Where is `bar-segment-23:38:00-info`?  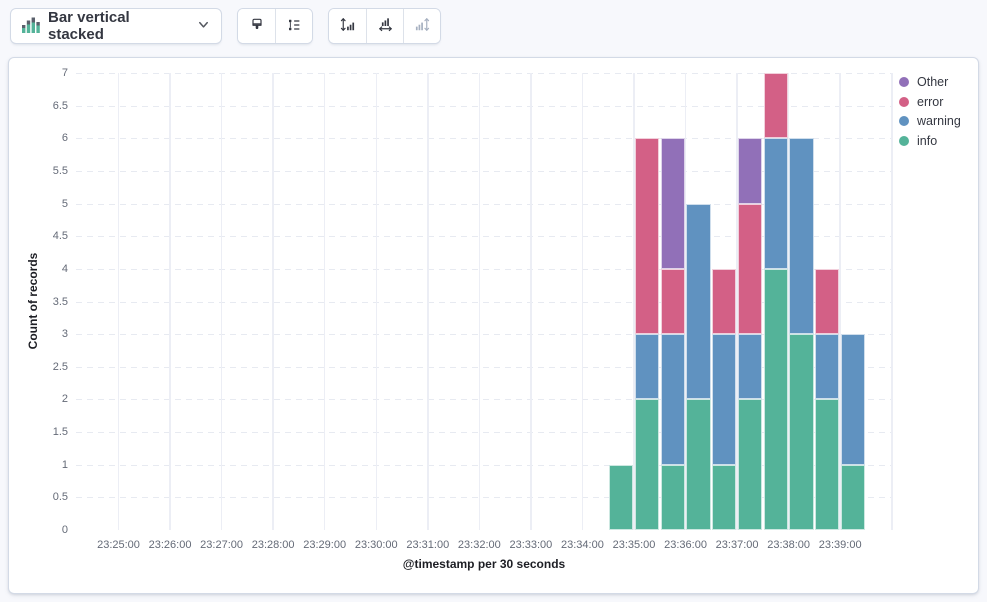 bar-segment-23:38:00-info is located at coordinates (801, 432).